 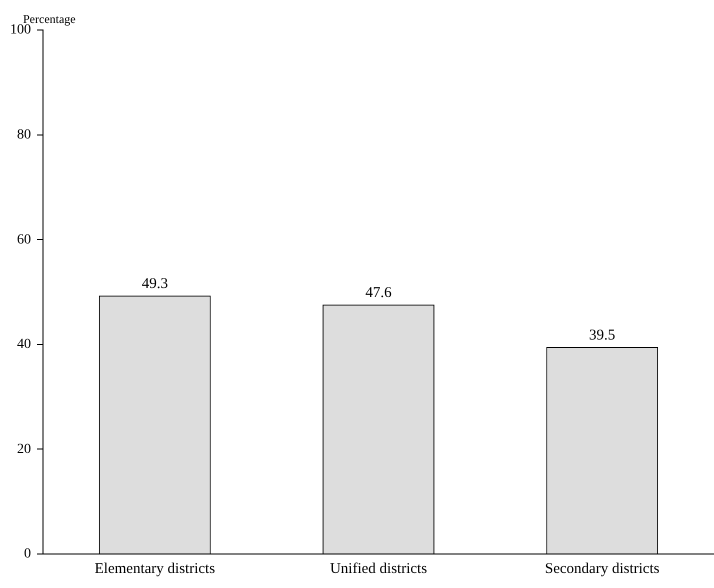 I want to click on data-label: 47.6, so click(x=378, y=293).